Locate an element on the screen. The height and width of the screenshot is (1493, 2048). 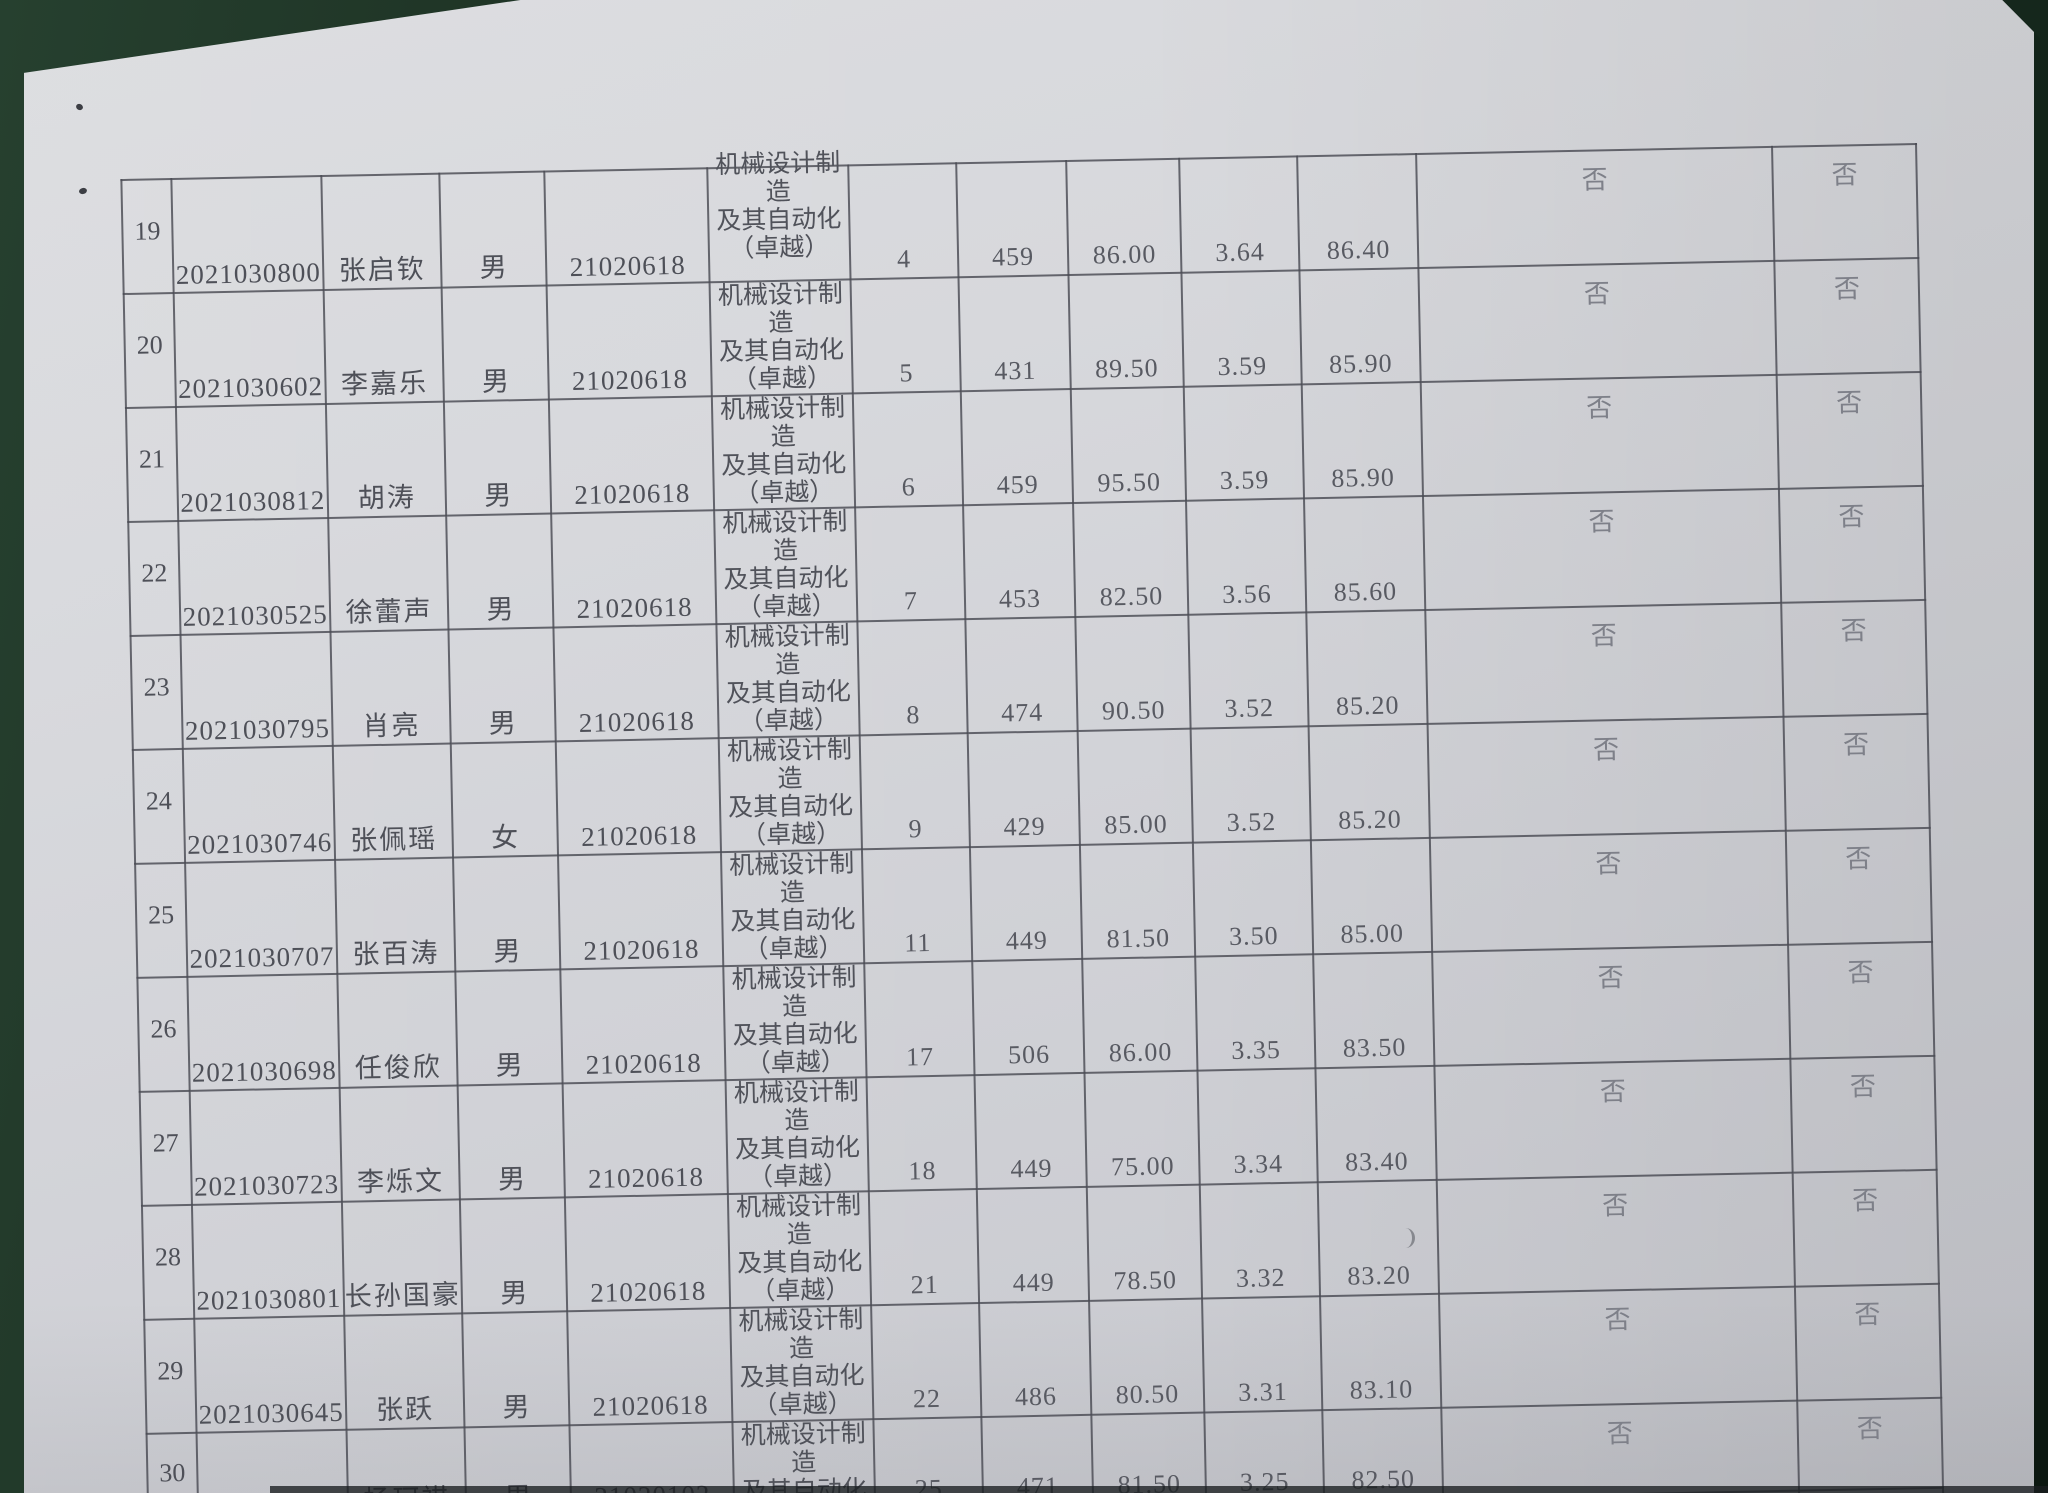
photo-edge-bottom is located at coordinates (1159, 1489).